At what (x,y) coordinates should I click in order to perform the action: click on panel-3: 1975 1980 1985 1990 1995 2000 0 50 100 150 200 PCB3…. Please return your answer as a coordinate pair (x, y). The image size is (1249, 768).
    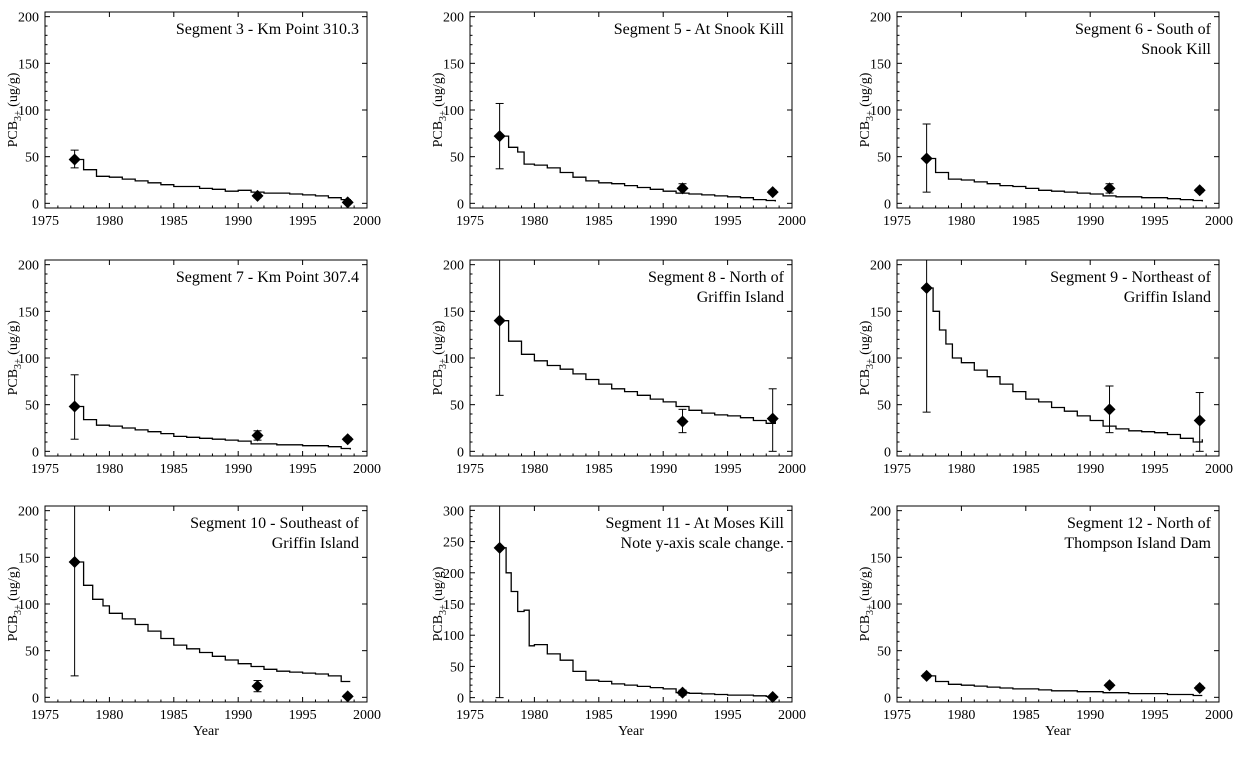
    Looking at the image, I should click on (1045, 120).